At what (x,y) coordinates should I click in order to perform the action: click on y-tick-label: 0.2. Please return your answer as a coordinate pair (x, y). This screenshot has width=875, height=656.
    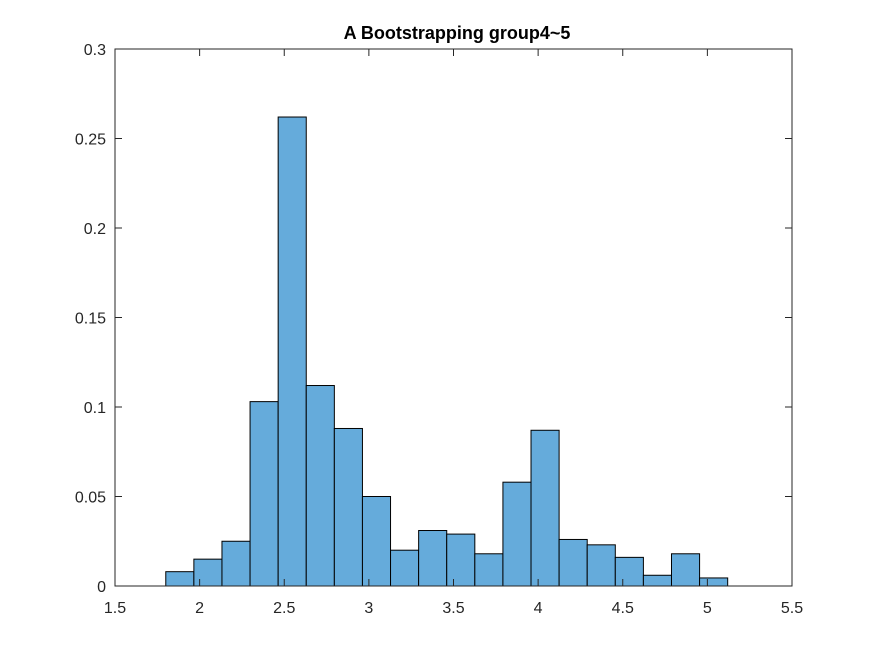
    Looking at the image, I should click on (95, 229).